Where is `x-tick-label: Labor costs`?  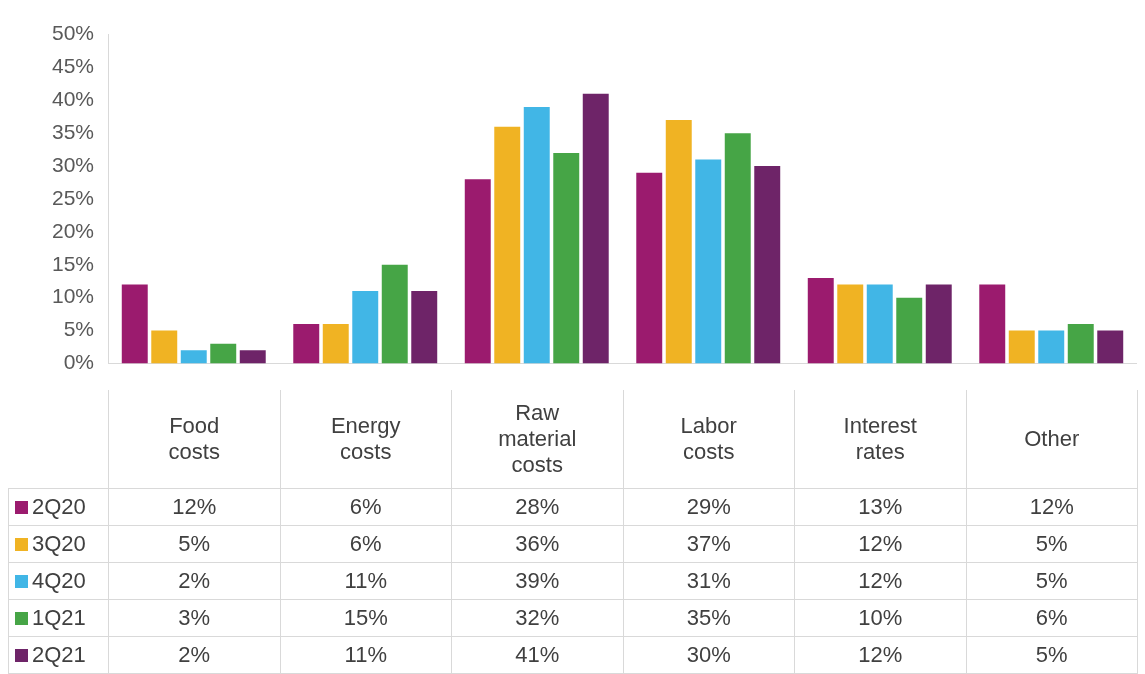
x-tick-label: Labor costs is located at coordinates (709, 439).